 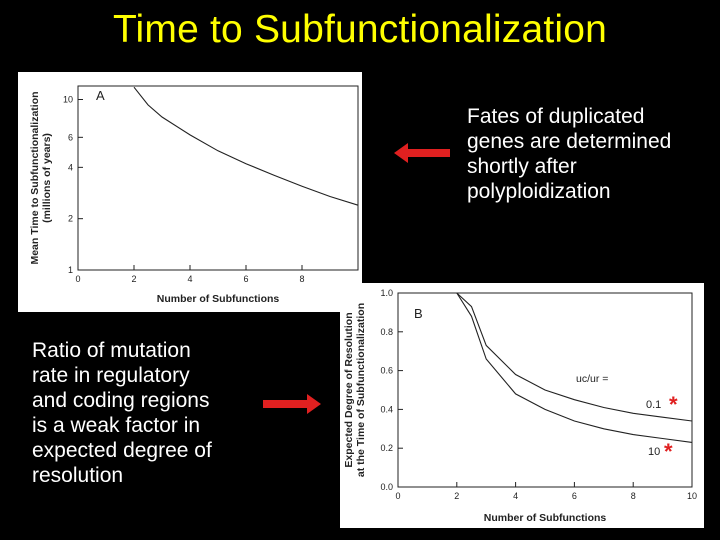 What do you see at coordinates (78, 475) in the screenshot?
I see `note-bottom-line: resolution` at bounding box center [78, 475].